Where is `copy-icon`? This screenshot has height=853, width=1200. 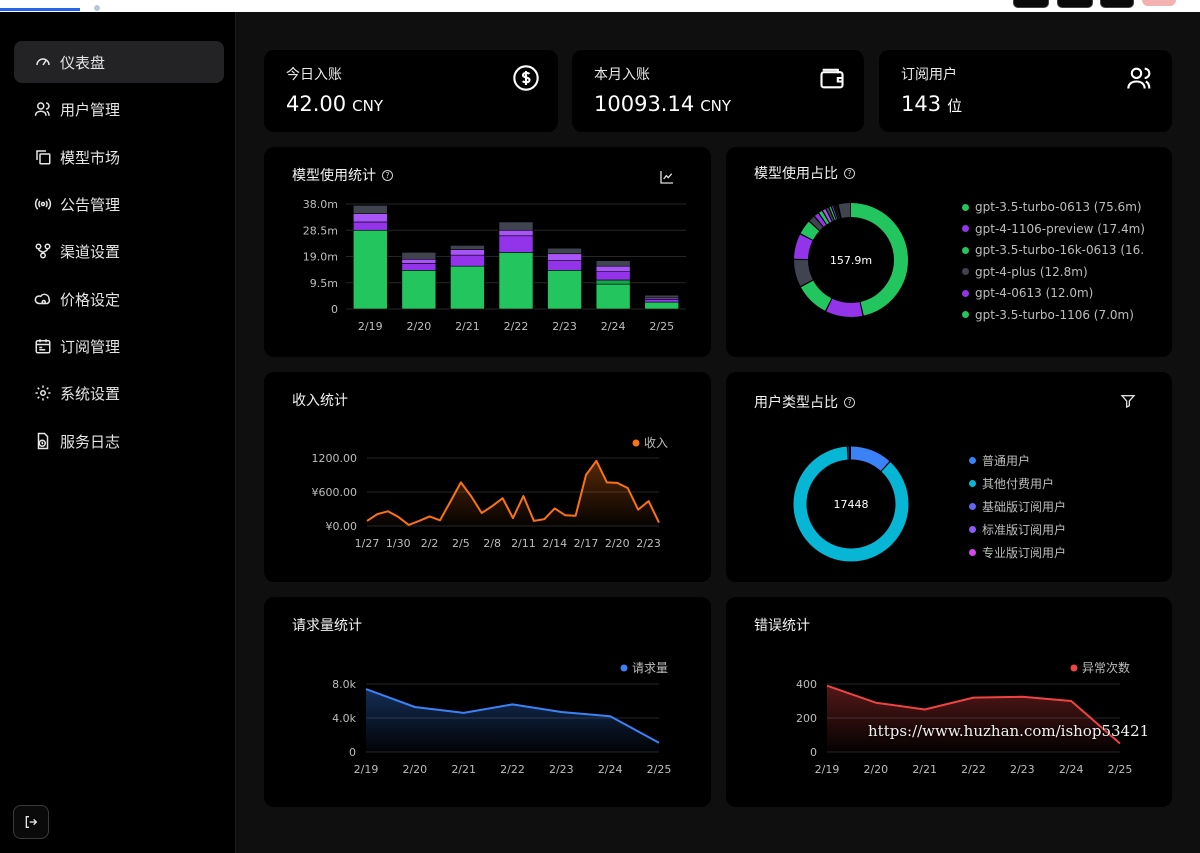 copy-icon is located at coordinates (43, 157).